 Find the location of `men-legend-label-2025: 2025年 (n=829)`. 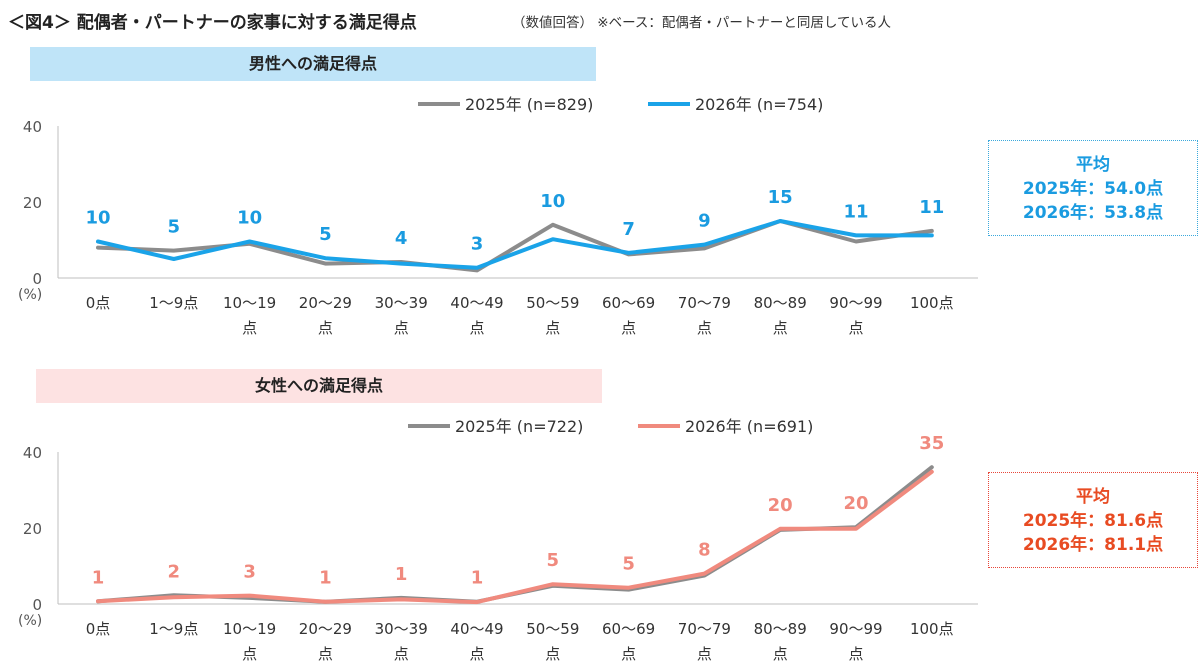

men-legend-label-2025: 2025年 (n=829) is located at coordinates (529, 104).